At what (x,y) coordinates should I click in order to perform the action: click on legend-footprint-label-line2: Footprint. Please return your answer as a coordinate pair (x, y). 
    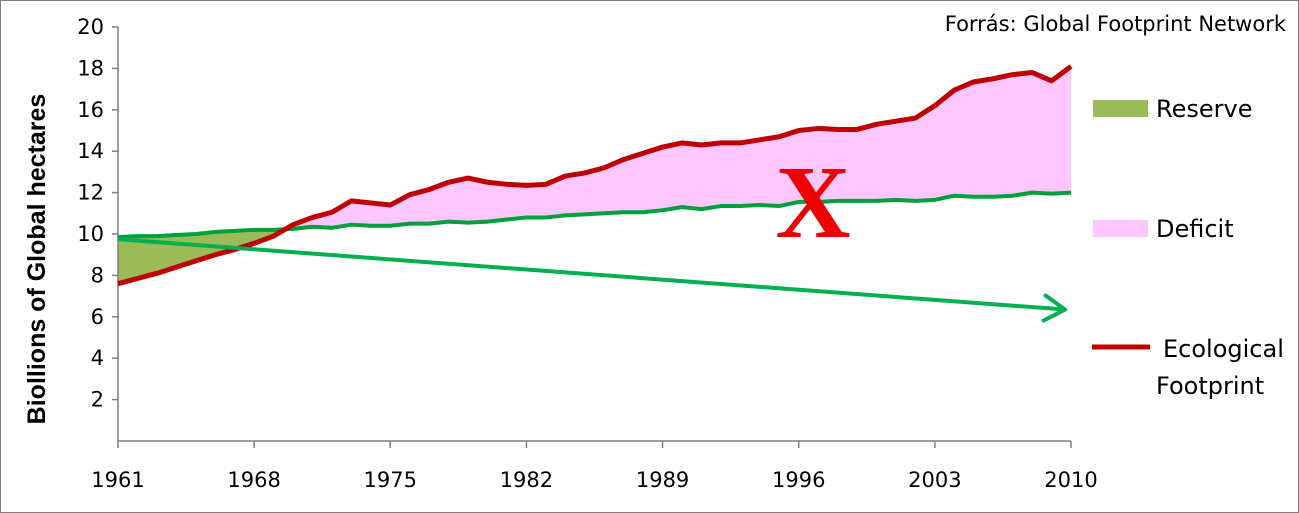
    Looking at the image, I should click on (1210, 386).